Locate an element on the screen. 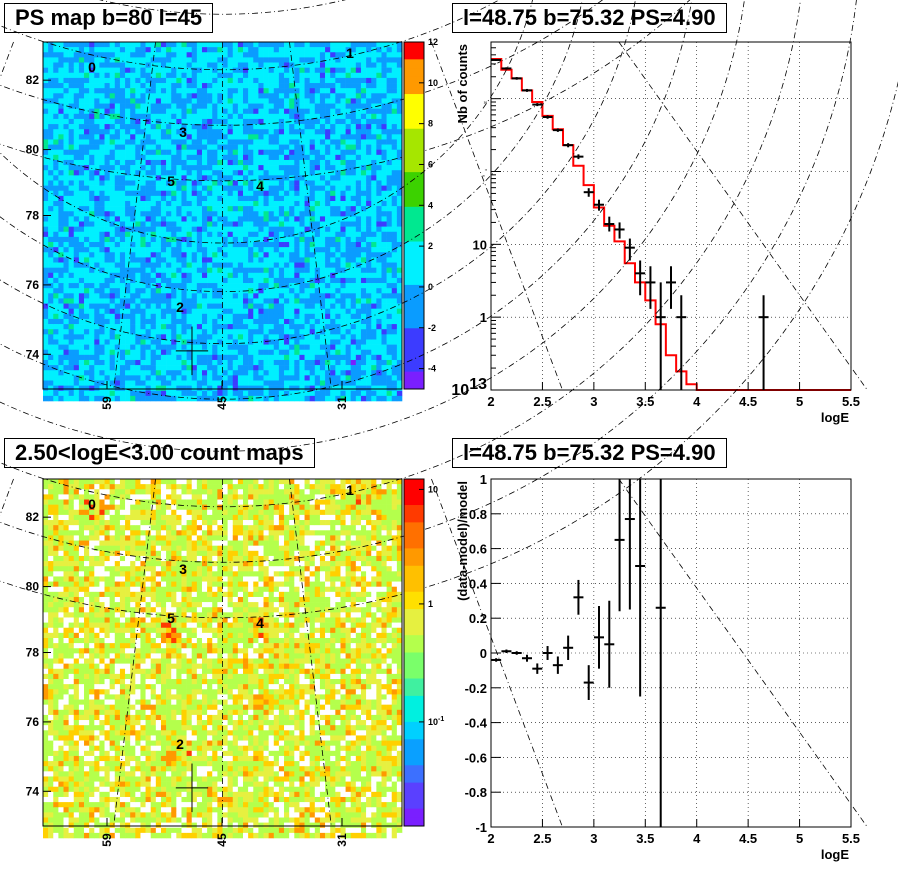  residual-x-tick-label: 3.5 is located at coordinates (645, 838).